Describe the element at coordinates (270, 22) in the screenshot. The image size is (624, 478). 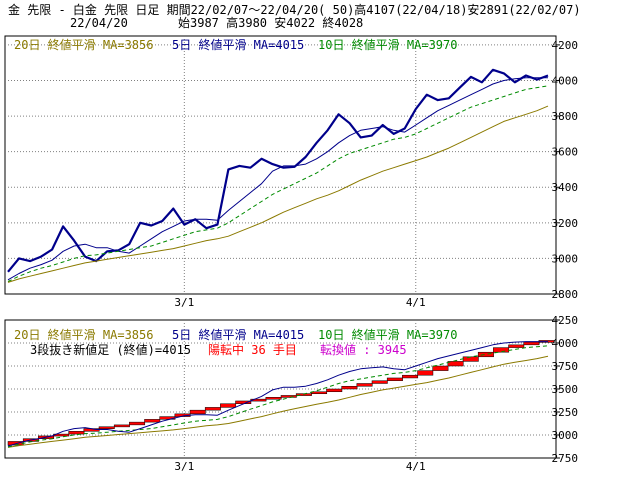
I see `chart-header-ohlc: 始3987 高3980 安4022 終4028` at that location.